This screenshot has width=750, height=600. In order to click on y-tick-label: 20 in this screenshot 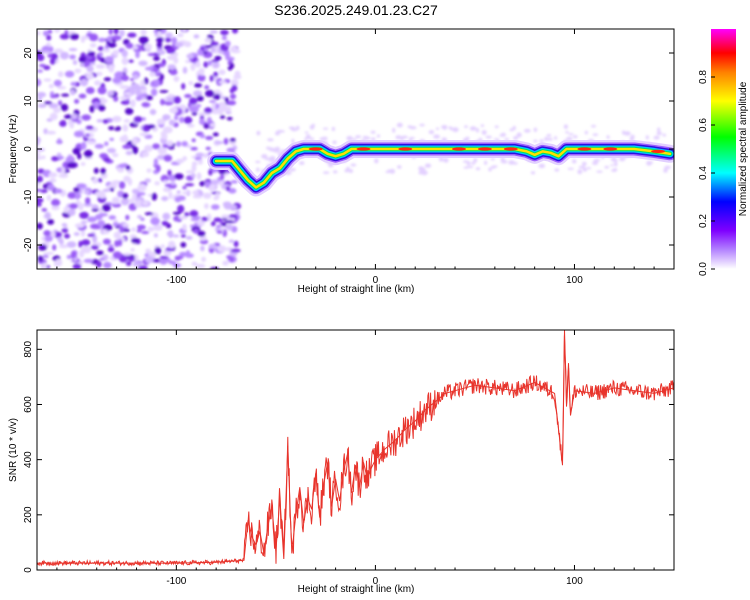, I will do `click(28, 53)`.